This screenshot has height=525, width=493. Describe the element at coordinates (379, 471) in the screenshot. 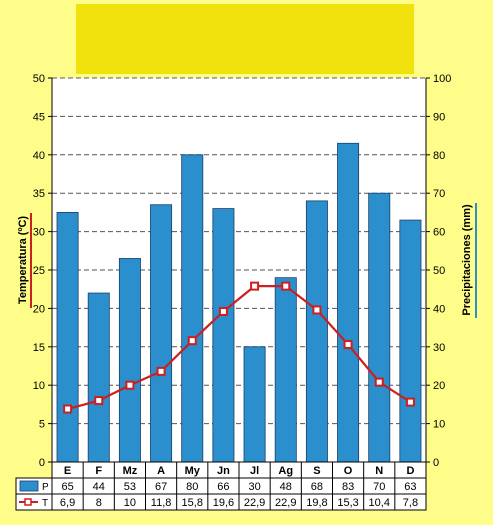

I see `category-label-N: N` at that location.